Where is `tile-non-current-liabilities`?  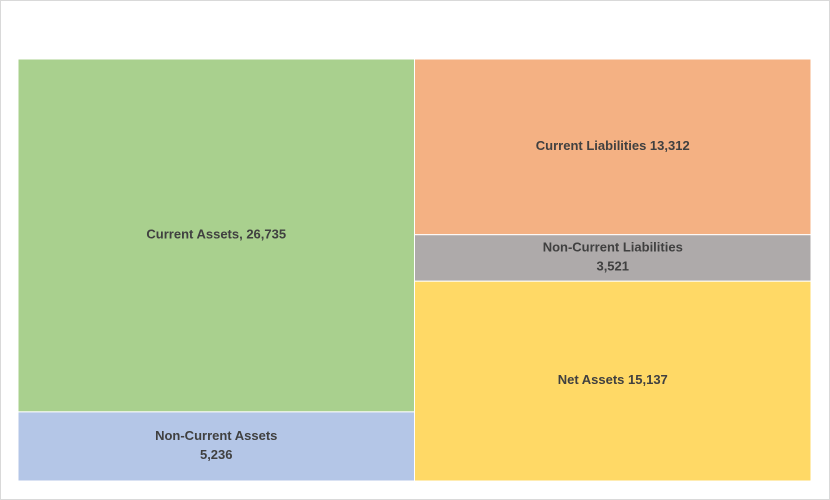 tile-non-current-liabilities is located at coordinates (613, 258).